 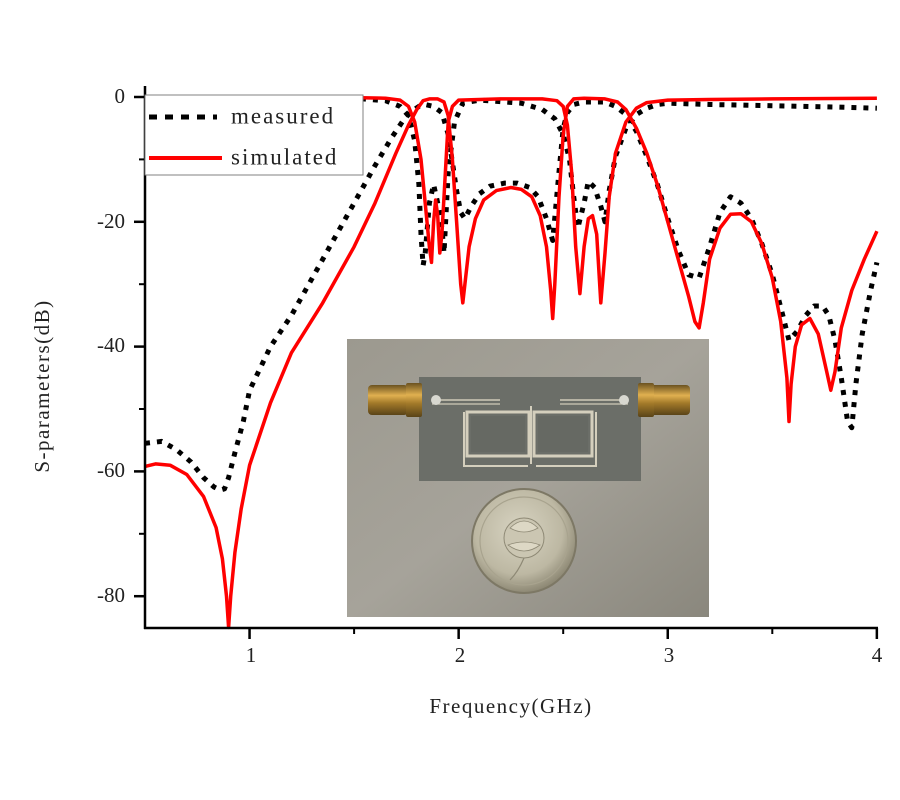 What do you see at coordinates (251, 655) in the screenshot?
I see `x-tick-label-1: 1` at bounding box center [251, 655].